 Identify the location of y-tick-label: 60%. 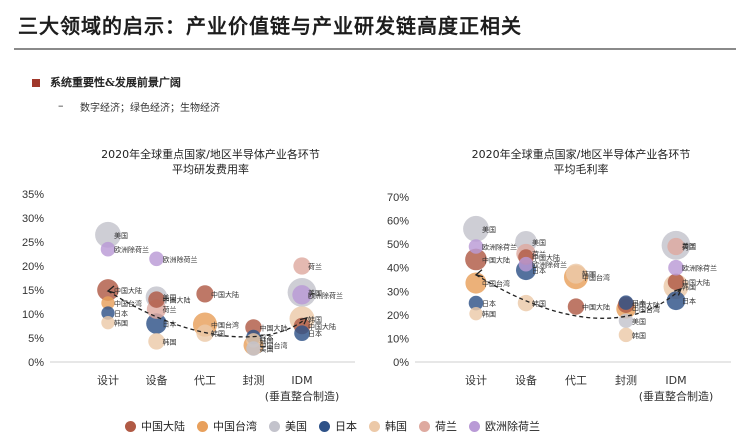
(398, 222).